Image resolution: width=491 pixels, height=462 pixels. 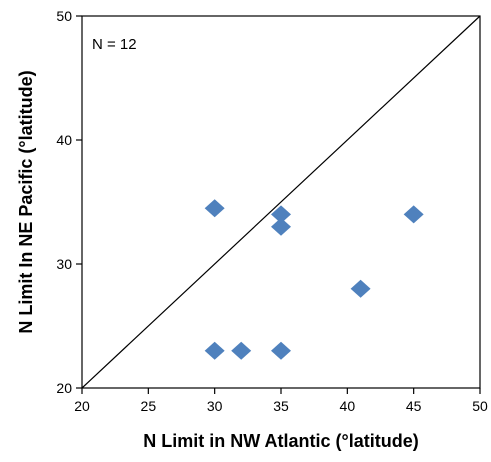 I want to click on y-tick-label: 40, so click(x=64, y=140).